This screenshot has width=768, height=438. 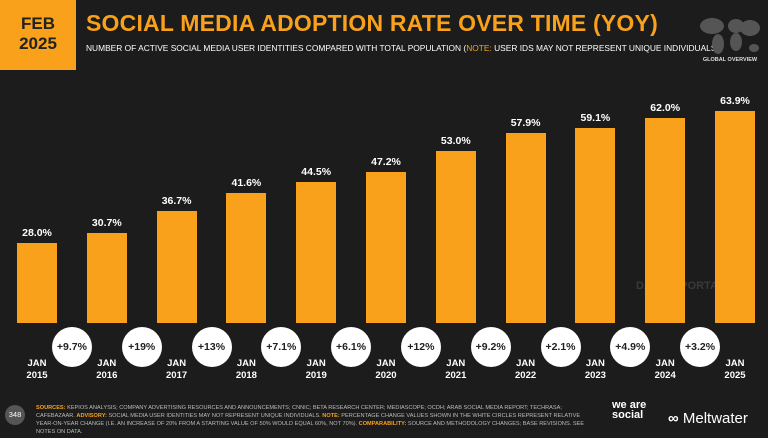 I want to click on change-circle: +3.2%, so click(x=700, y=347).